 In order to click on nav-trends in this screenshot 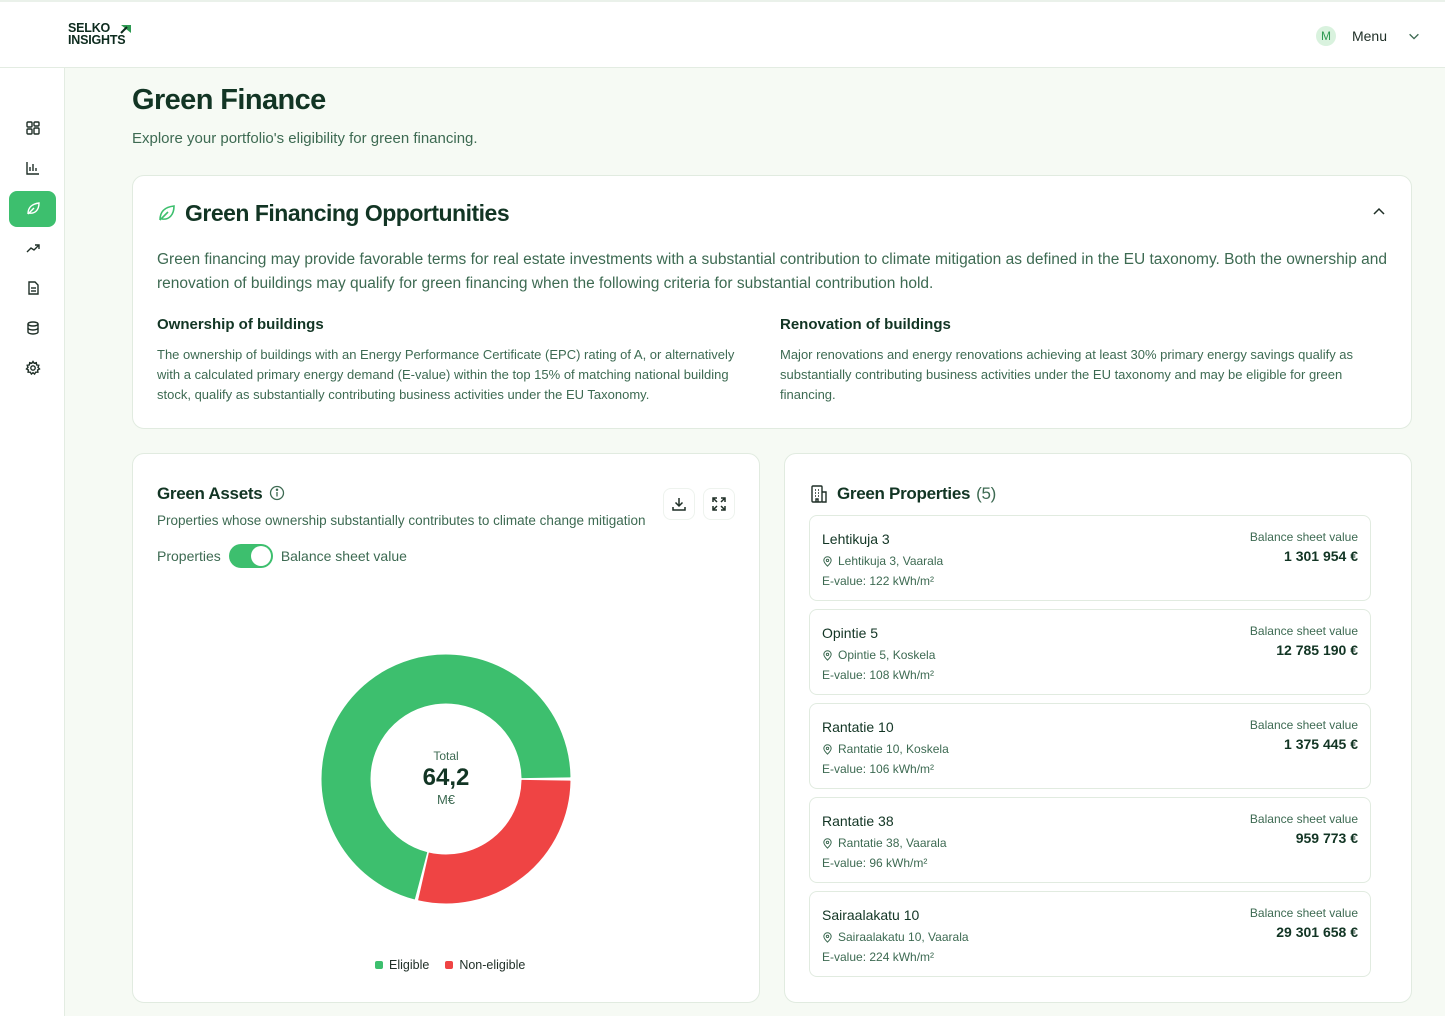, I will do `click(32, 248)`.